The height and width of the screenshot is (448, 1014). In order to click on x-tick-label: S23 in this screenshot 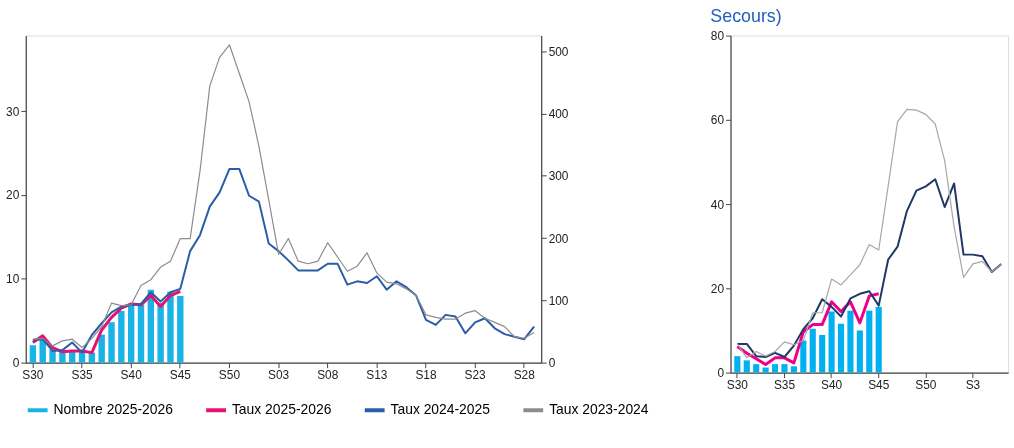, I will do `click(475, 375)`.